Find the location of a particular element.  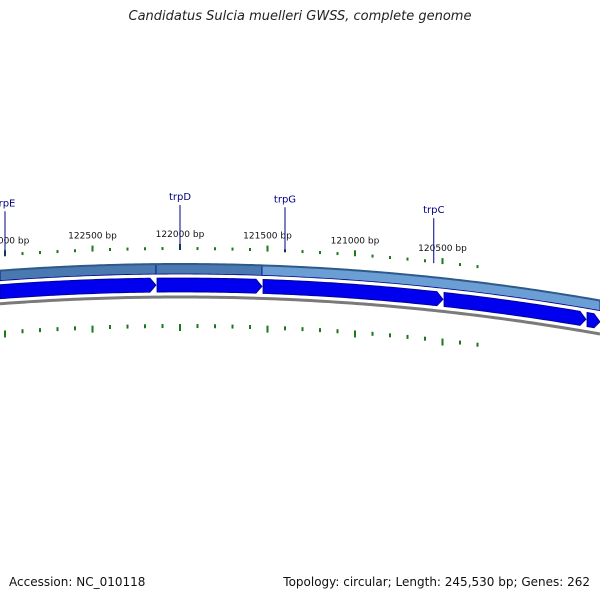

feature-band-edge is located at coordinates (300, 282).